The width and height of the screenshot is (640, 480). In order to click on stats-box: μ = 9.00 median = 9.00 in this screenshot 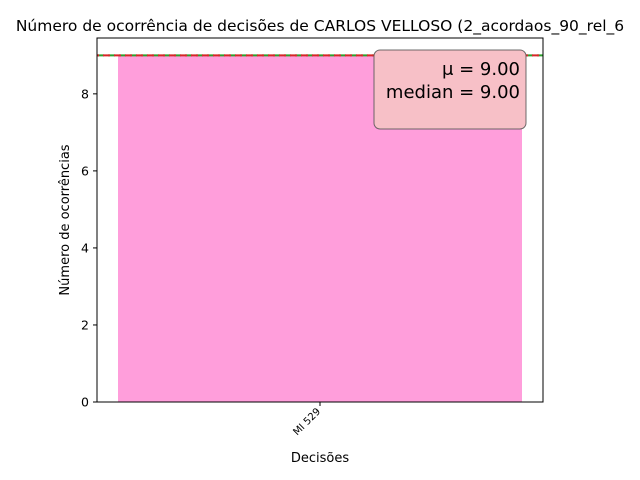, I will do `click(450, 89)`.